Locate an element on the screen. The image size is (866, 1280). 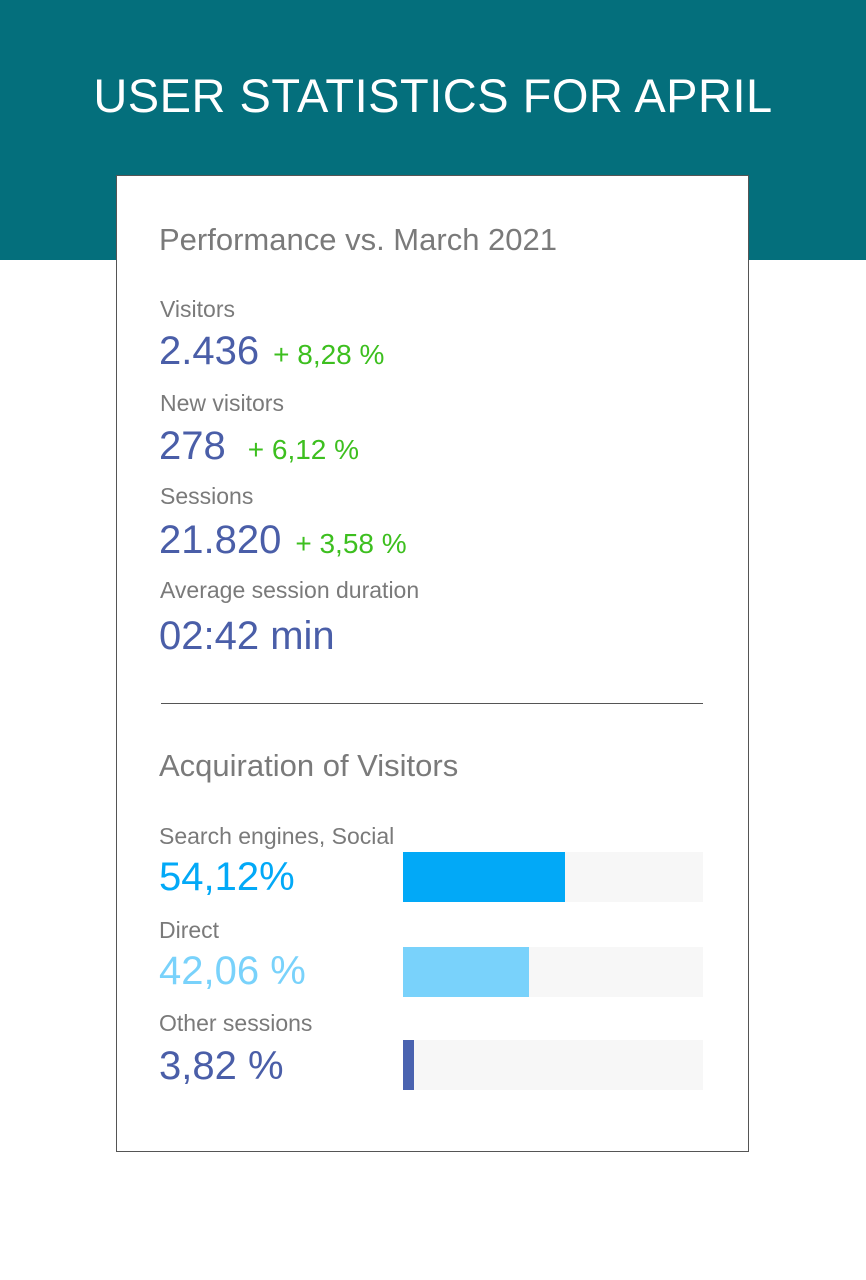
acq-value-other: 3,82 % is located at coordinates (221, 1066).